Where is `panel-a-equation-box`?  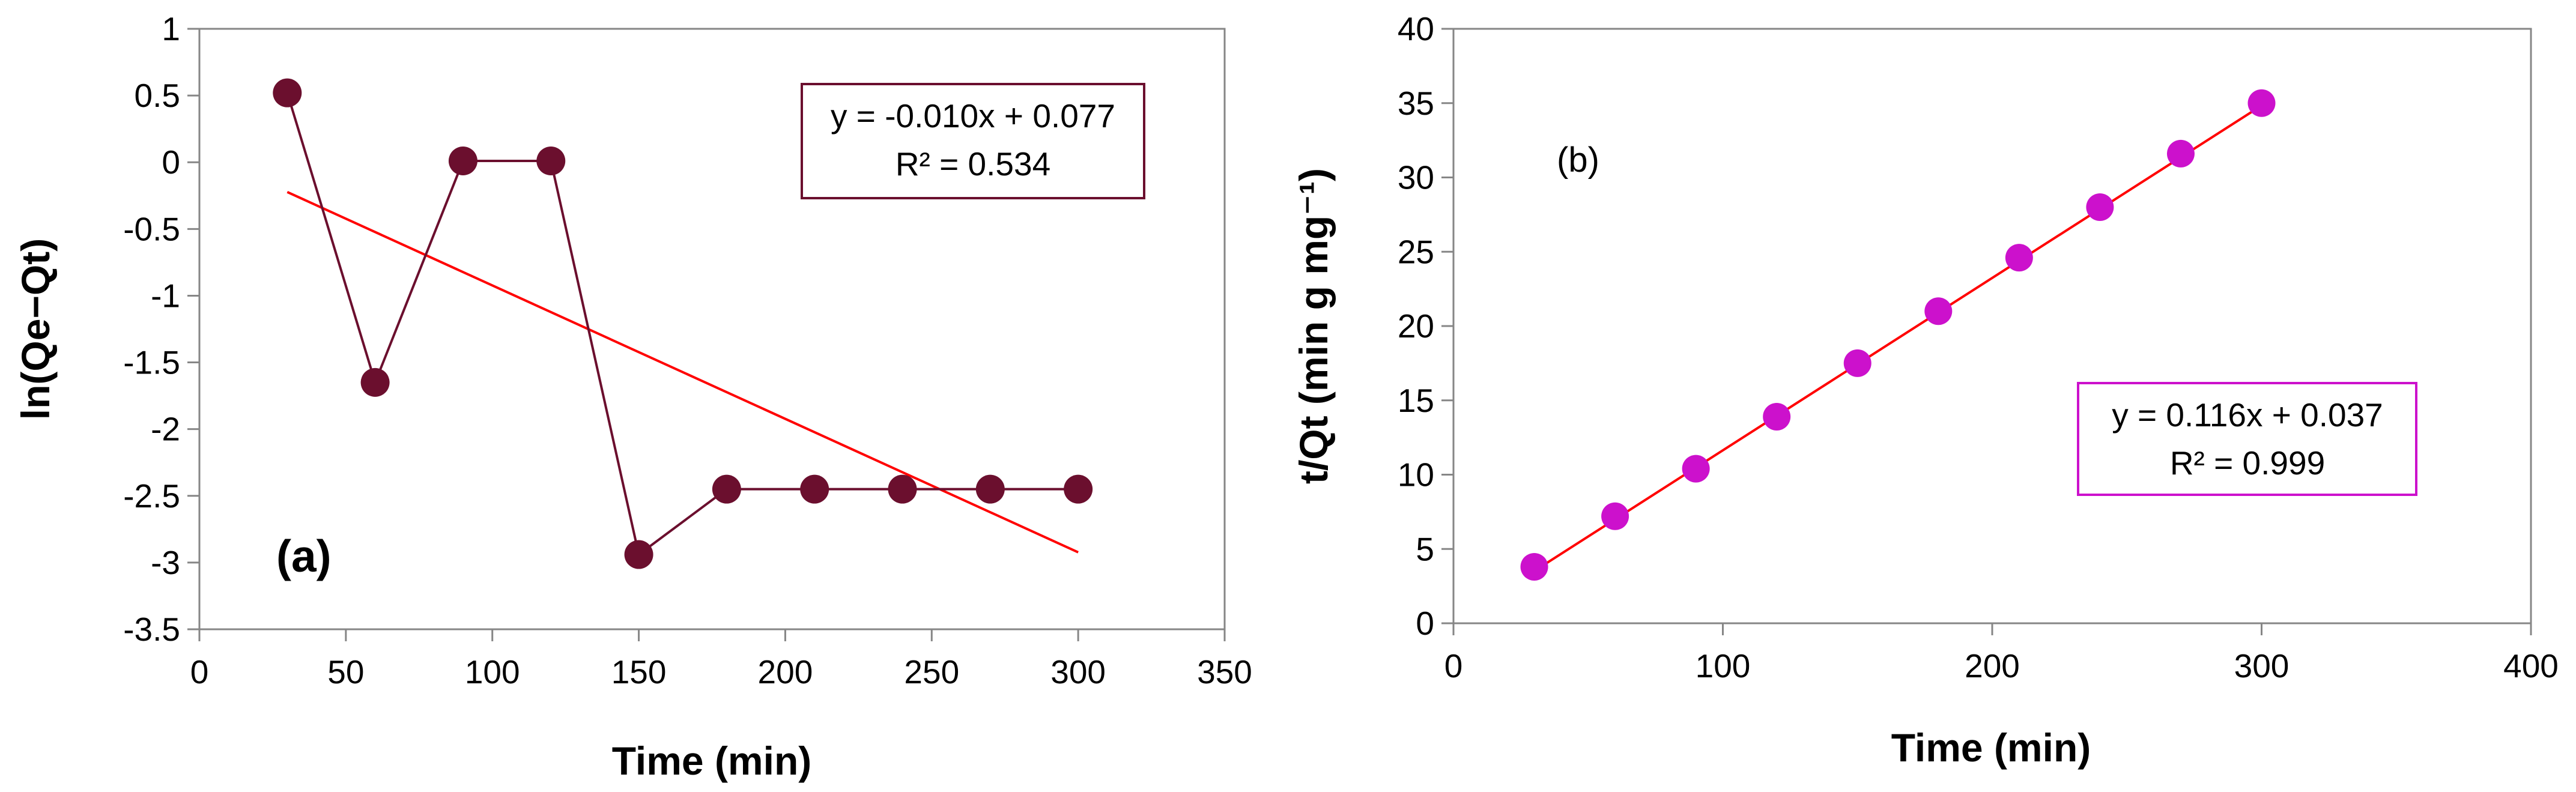 panel-a-equation-box is located at coordinates (973, 141).